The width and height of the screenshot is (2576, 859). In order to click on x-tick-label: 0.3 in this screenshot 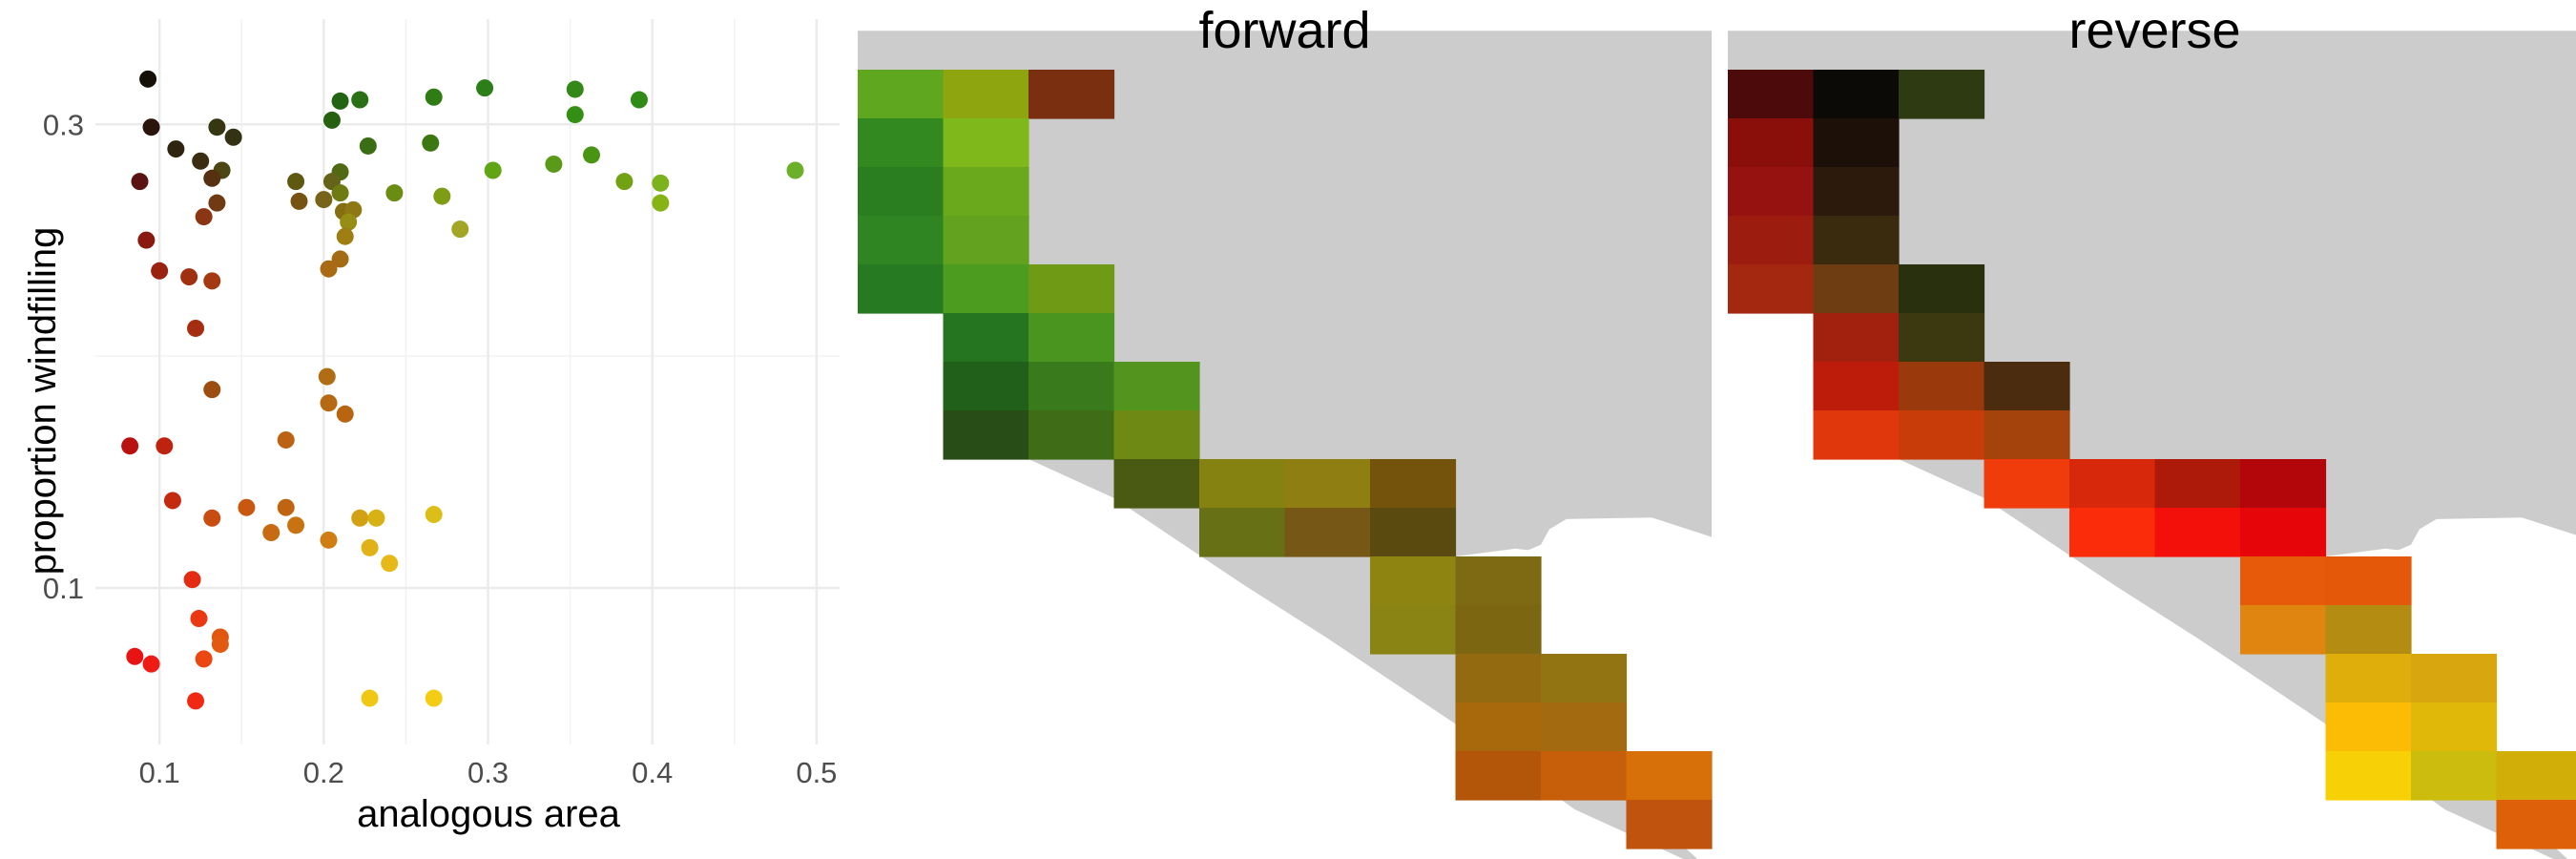, I will do `click(488, 772)`.